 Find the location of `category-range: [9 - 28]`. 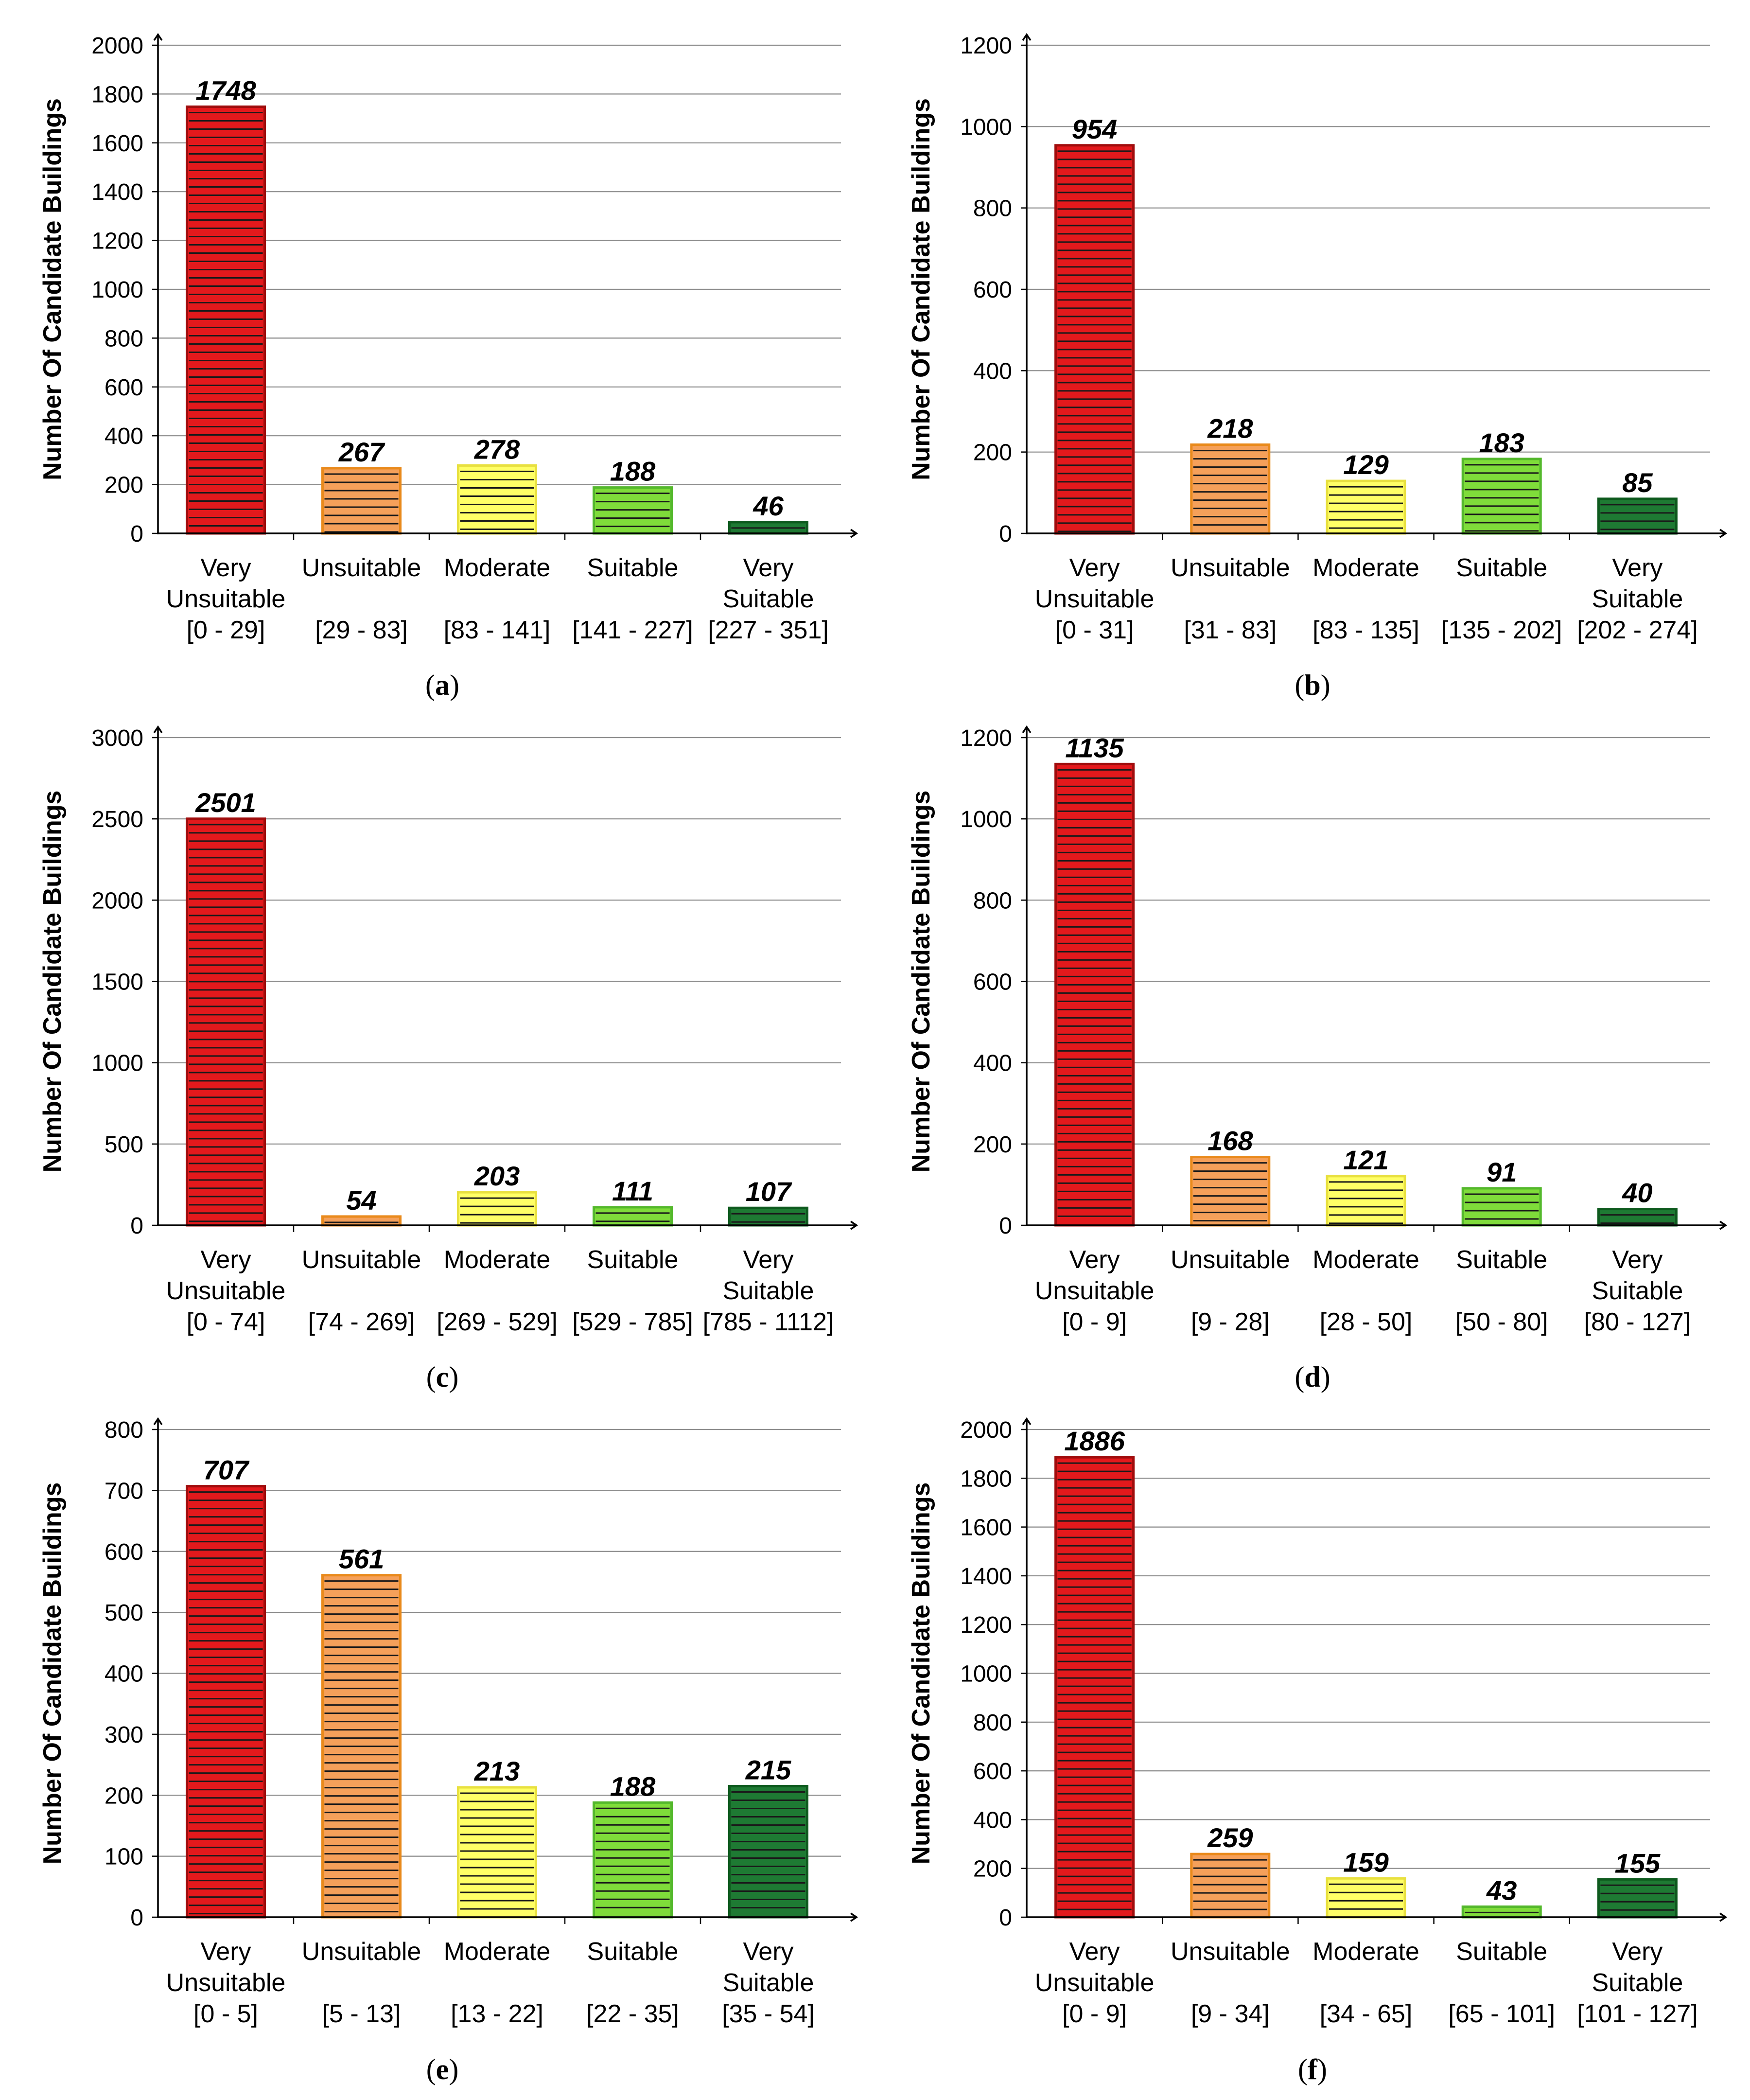

category-range: [9 - 28] is located at coordinates (1230, 1322).